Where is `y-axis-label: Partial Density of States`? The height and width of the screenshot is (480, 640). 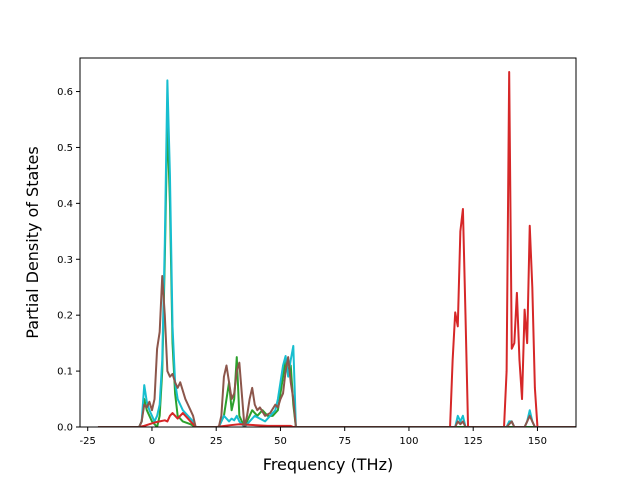
y-axis-label: Partial Density of States is located at coordinates (32, 242).